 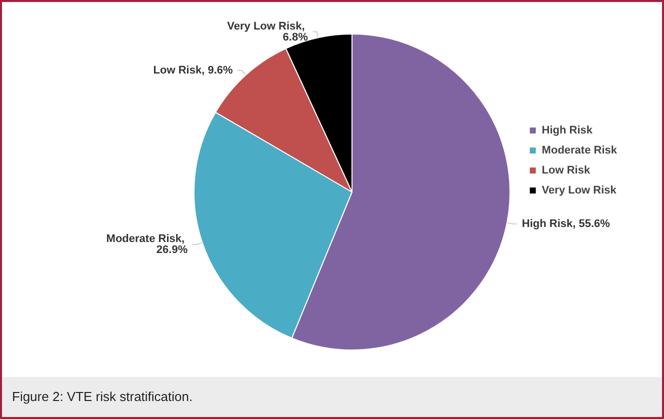 What do you see at coordinates (147, 244) in the screenshot?
I see `data-label: Moderate Risk, 26.9%` at bounding box center [147, 244].